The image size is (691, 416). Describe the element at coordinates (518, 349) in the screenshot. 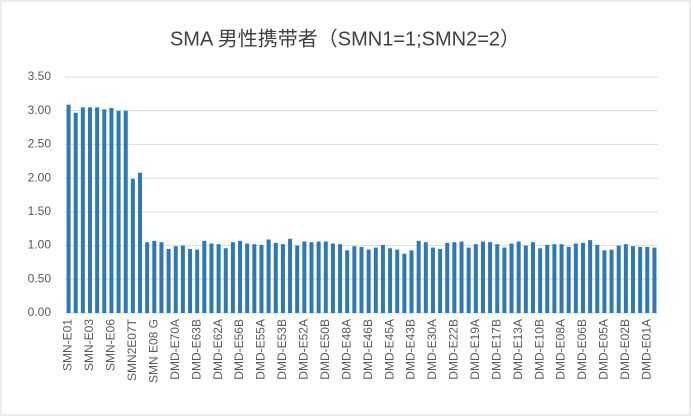

I see `x-tick-label: DMD-E13A` at that location.